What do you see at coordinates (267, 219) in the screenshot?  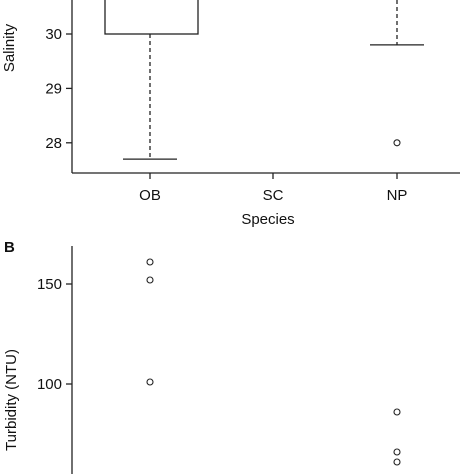 I see `panel-a-xlabel: Species` at bounding box center [267, 219].